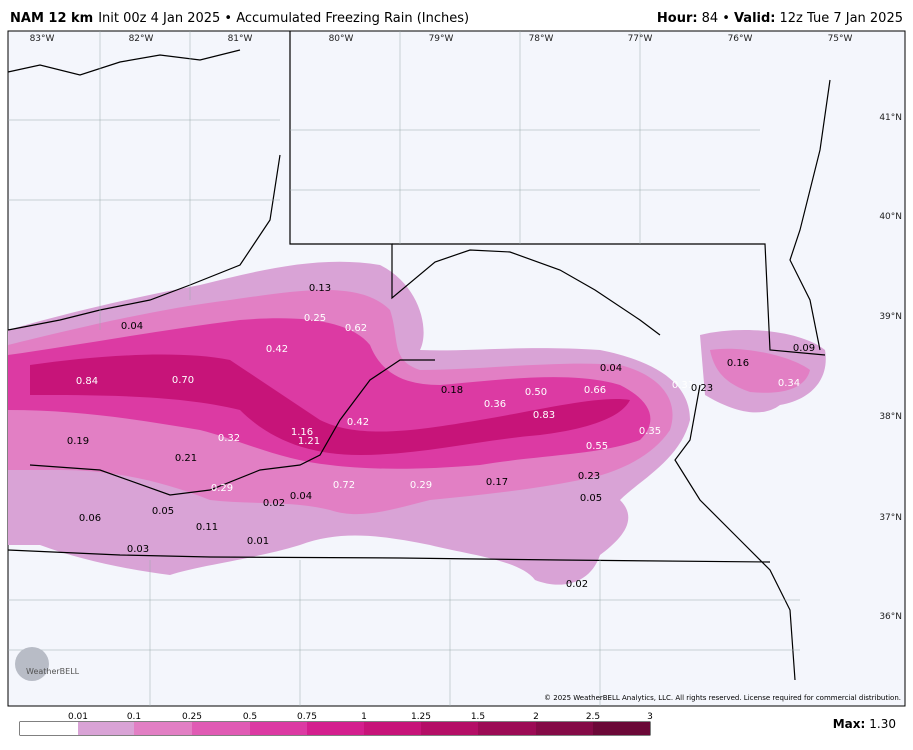 The width and height of the screenshot is (913, 750). Describe the element at coordinates (421, 717) in the screenshot. I see `legend-tick-label: 1.25` at that location.